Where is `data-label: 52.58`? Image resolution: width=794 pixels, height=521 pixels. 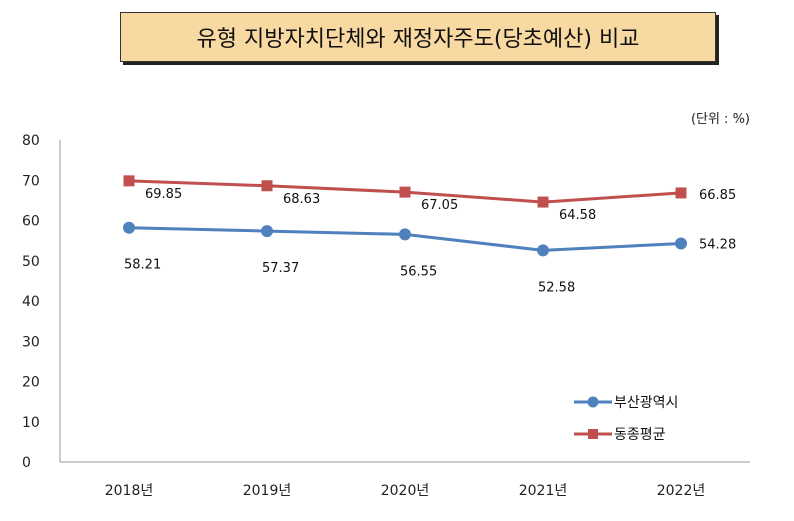 data-label: 52.58 is located at coordinates (556, 287).